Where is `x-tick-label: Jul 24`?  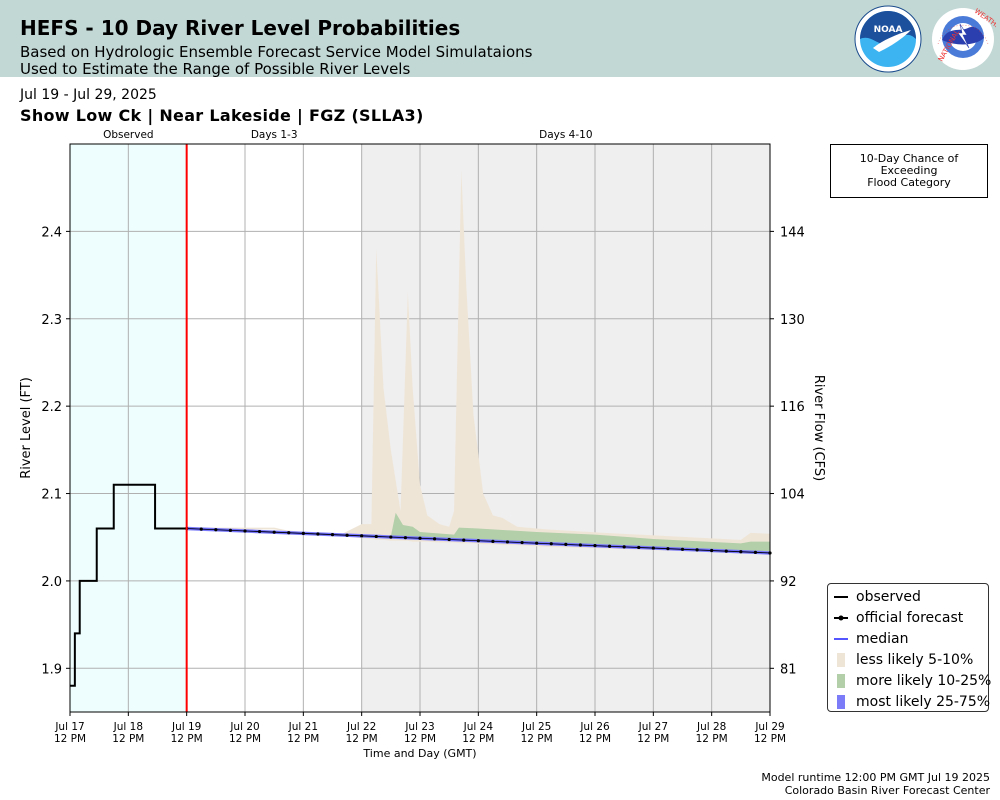 x-tick-label: Jul 24 is located at coordinates (478, 727).